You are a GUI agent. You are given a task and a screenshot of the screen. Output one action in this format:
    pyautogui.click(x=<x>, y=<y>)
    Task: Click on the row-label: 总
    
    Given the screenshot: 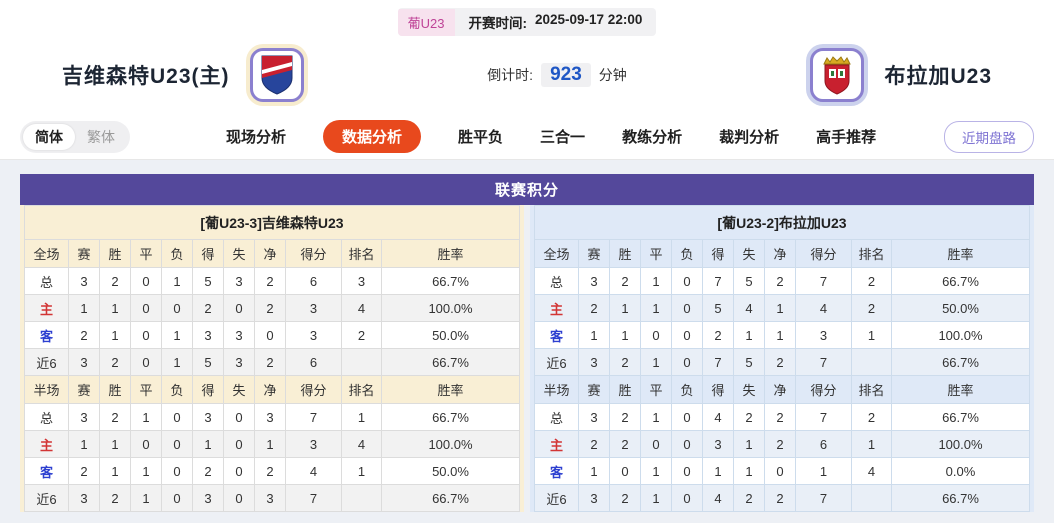 What is the action you would take?
    pyautogui.click(x=46, y=281)
    